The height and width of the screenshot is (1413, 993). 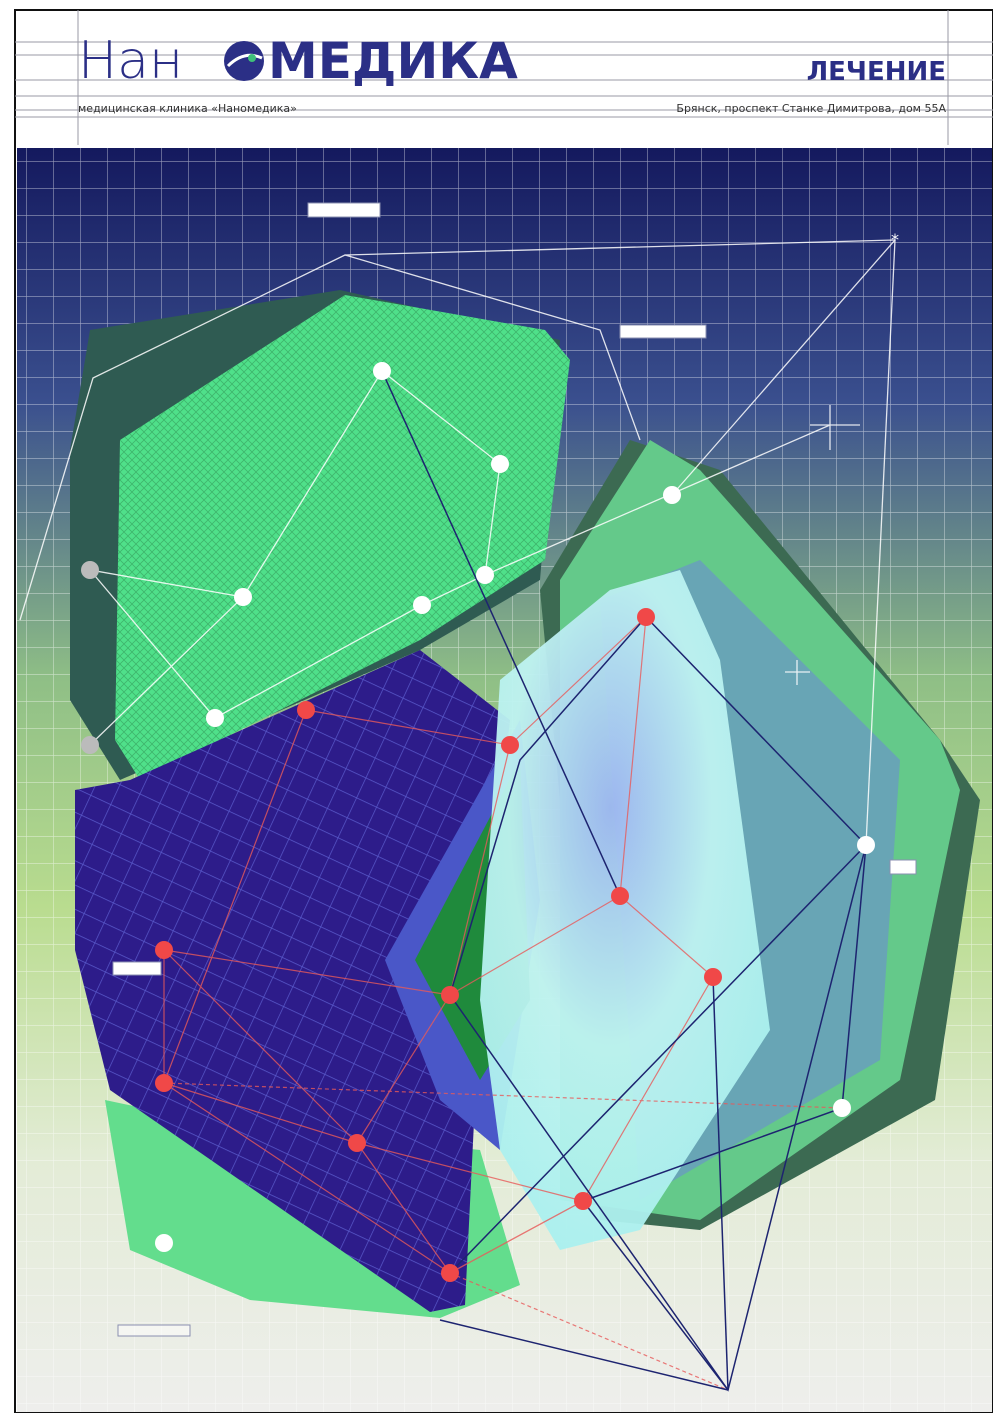 I want to click on clinic-name: медицинская клиника «Наномедика», so click(x=187, y=108).